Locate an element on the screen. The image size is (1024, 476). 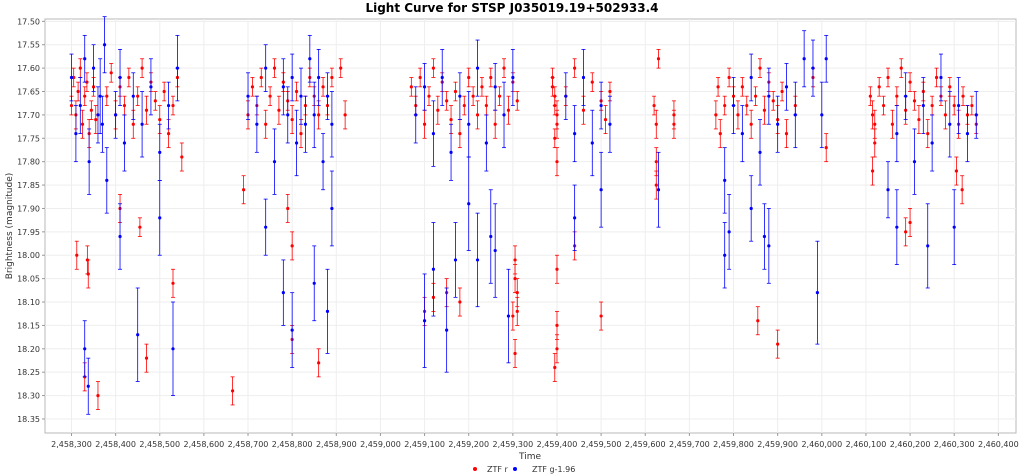
x-axis-title: Time is located at coordinates (529, 457).